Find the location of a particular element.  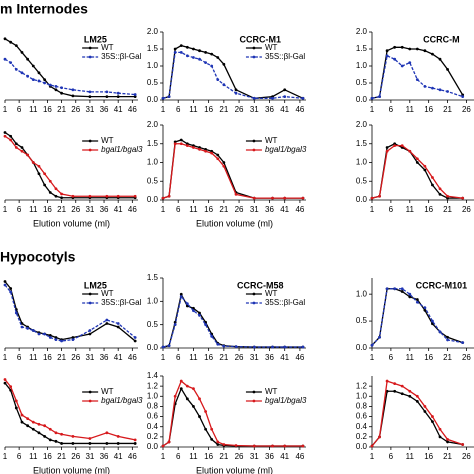

section-title: m Internodes is located at coordinates (44, 9).